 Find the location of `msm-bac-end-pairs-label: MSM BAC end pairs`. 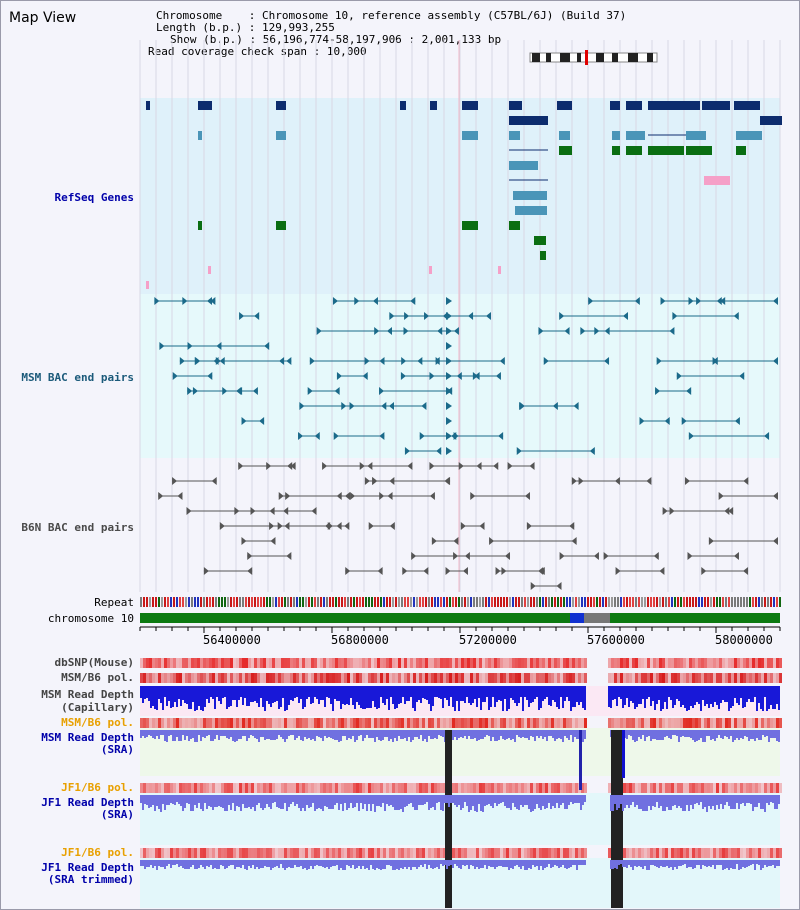

msm-bac-end-pairs-label: MSM BAC end pairs is located at coordinates (77, 377).